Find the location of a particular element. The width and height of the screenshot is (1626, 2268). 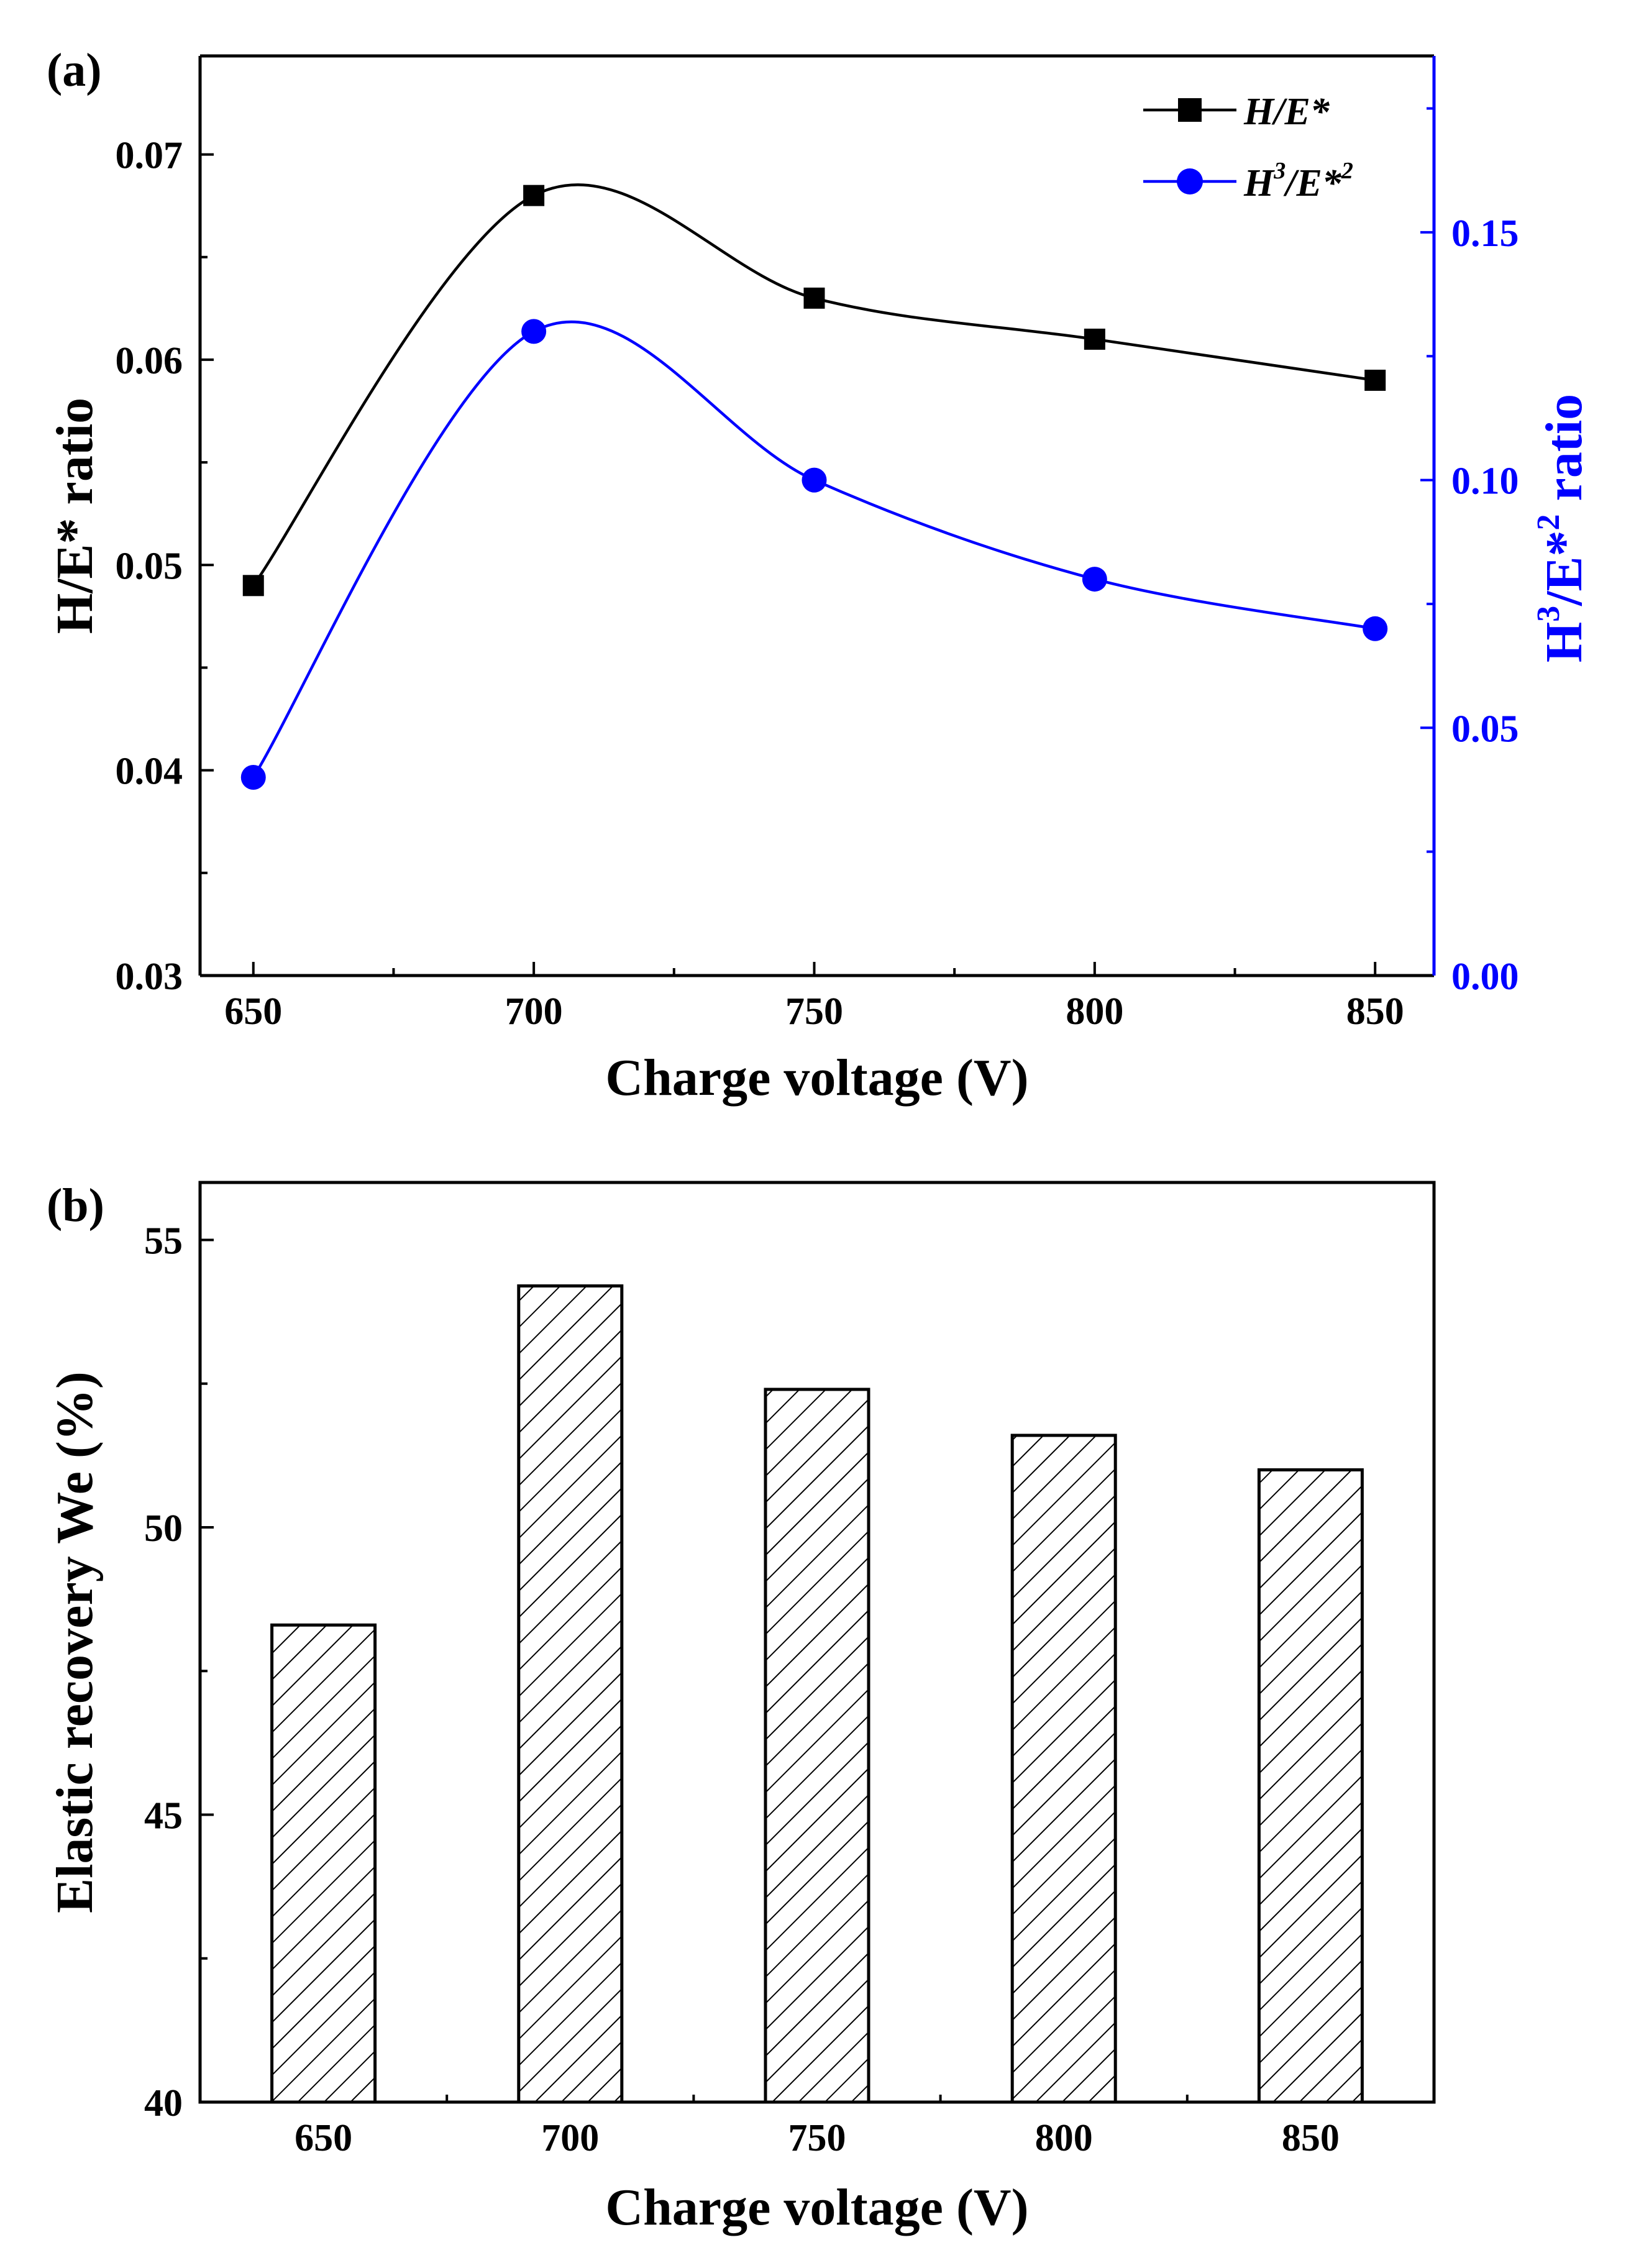

y2-label-sup2: 2 is located at coordinates (1549, 522).